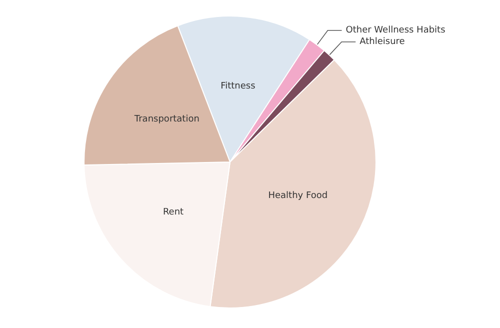 This screenshot has height=328, width=500. I want to click on slice-label: Other Wellness Habits, so click(396, 30).